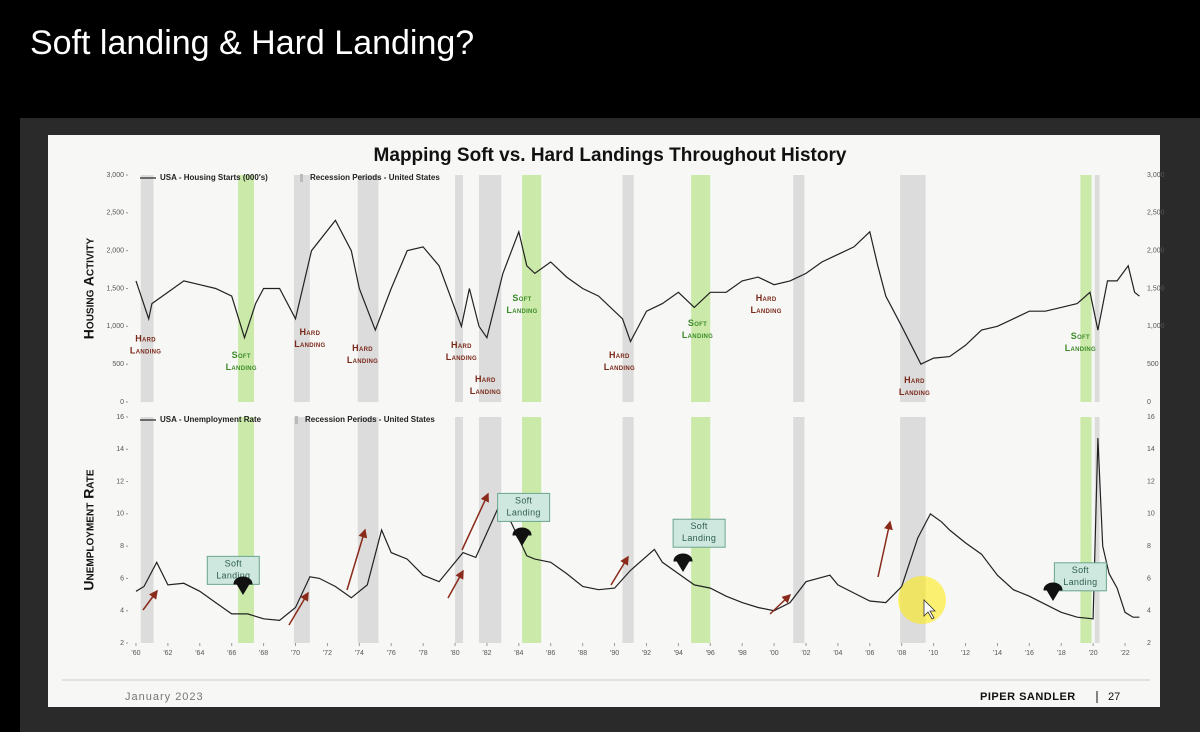 The width and height of the screenshot is (1200, 732). I want to click on x-tick-label: '10, so click(933, 653).